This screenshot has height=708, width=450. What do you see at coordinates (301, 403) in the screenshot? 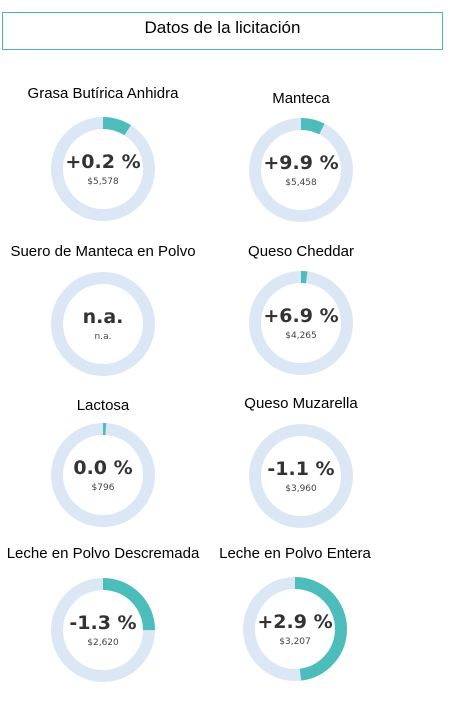
I see `product-name: Queso Muzarella` at bounding box center [301, 403].